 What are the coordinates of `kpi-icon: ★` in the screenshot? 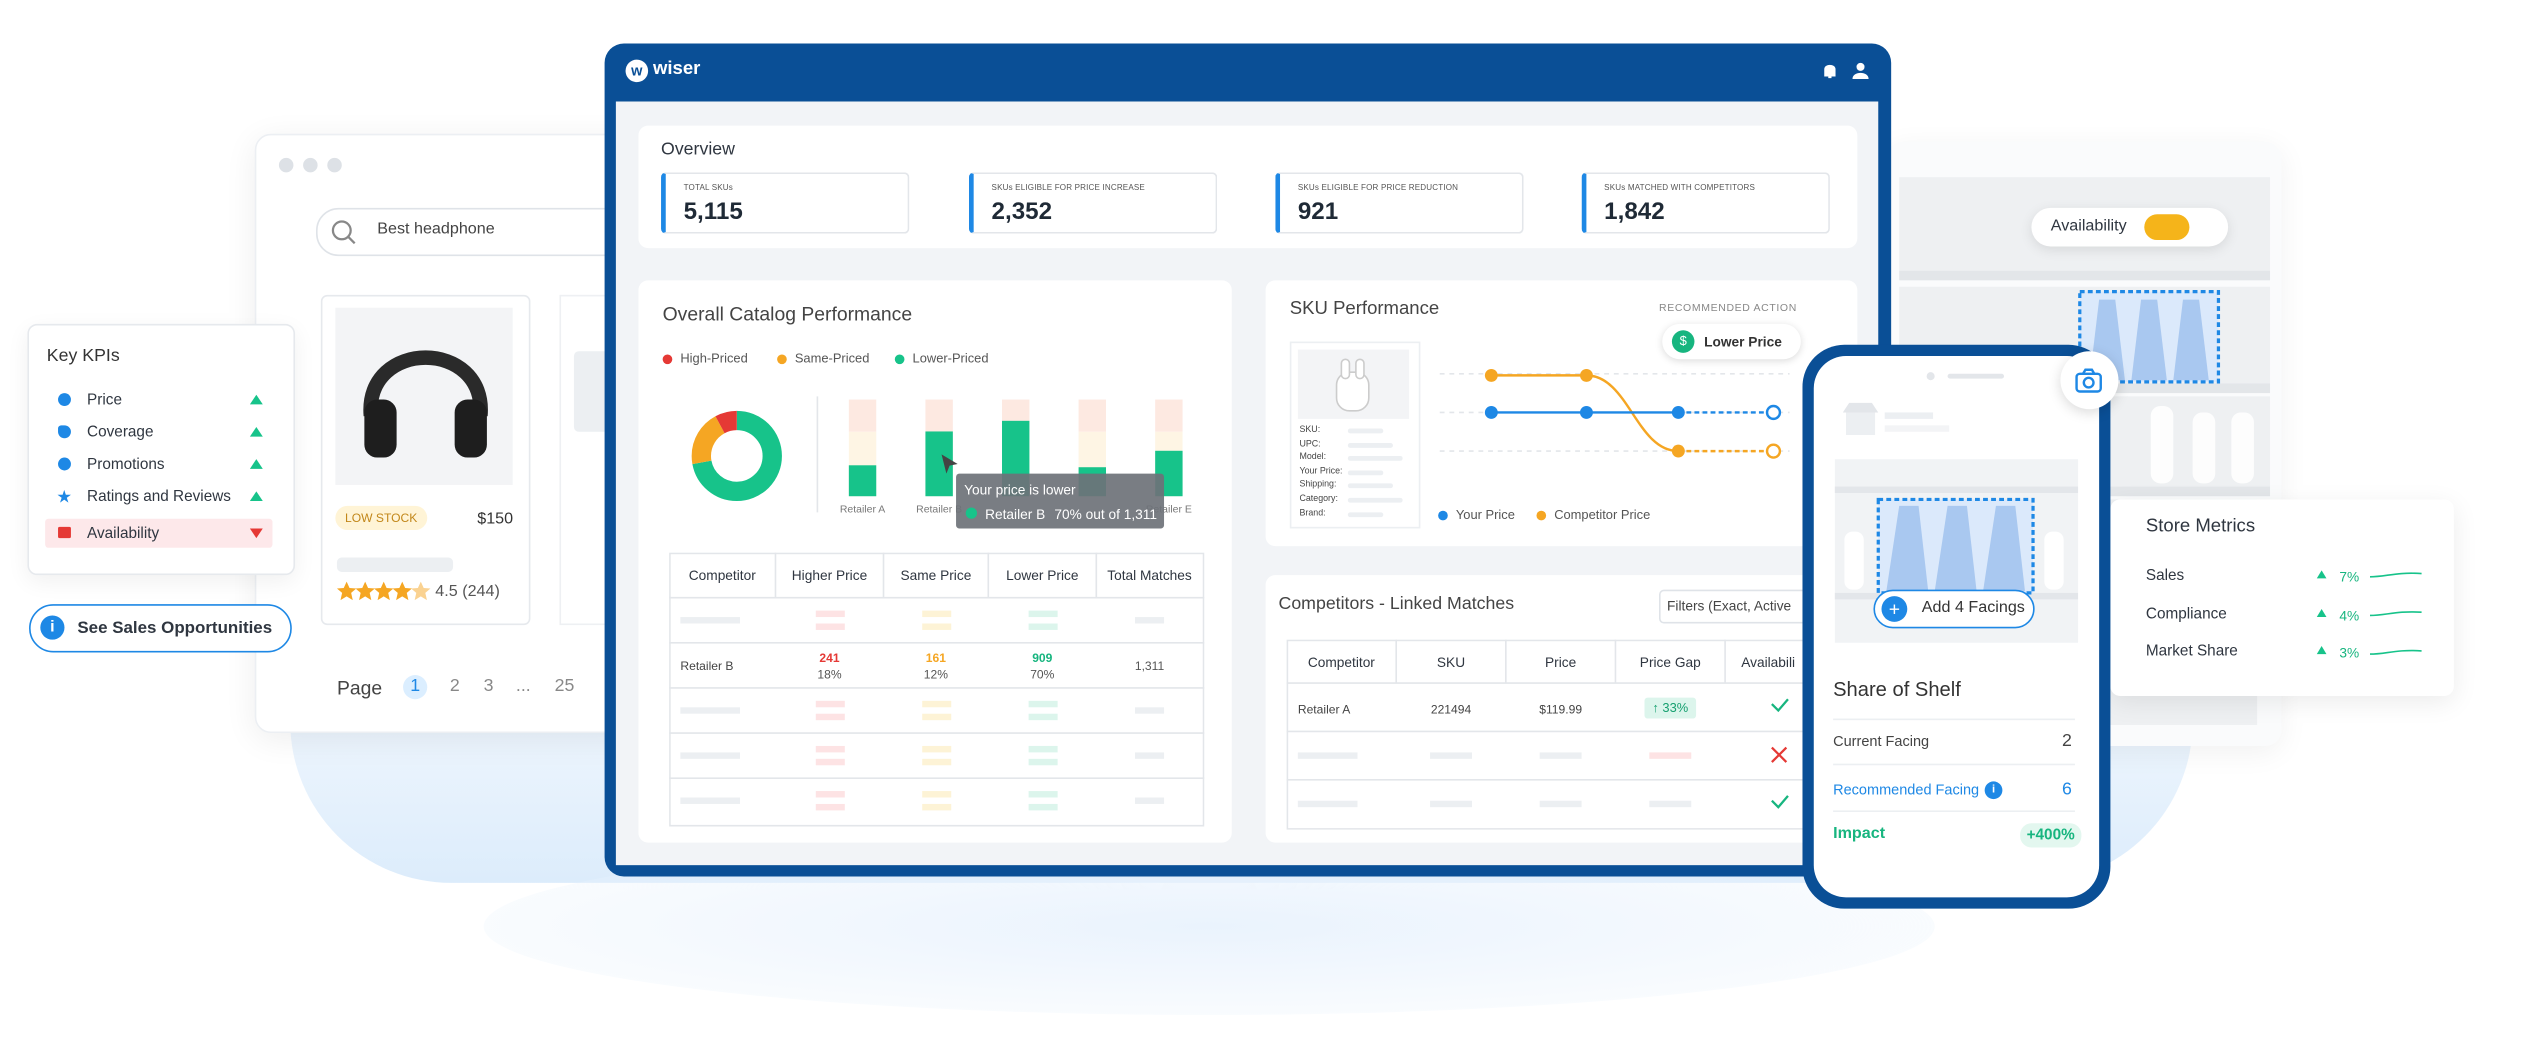 It's located at (64, 498).